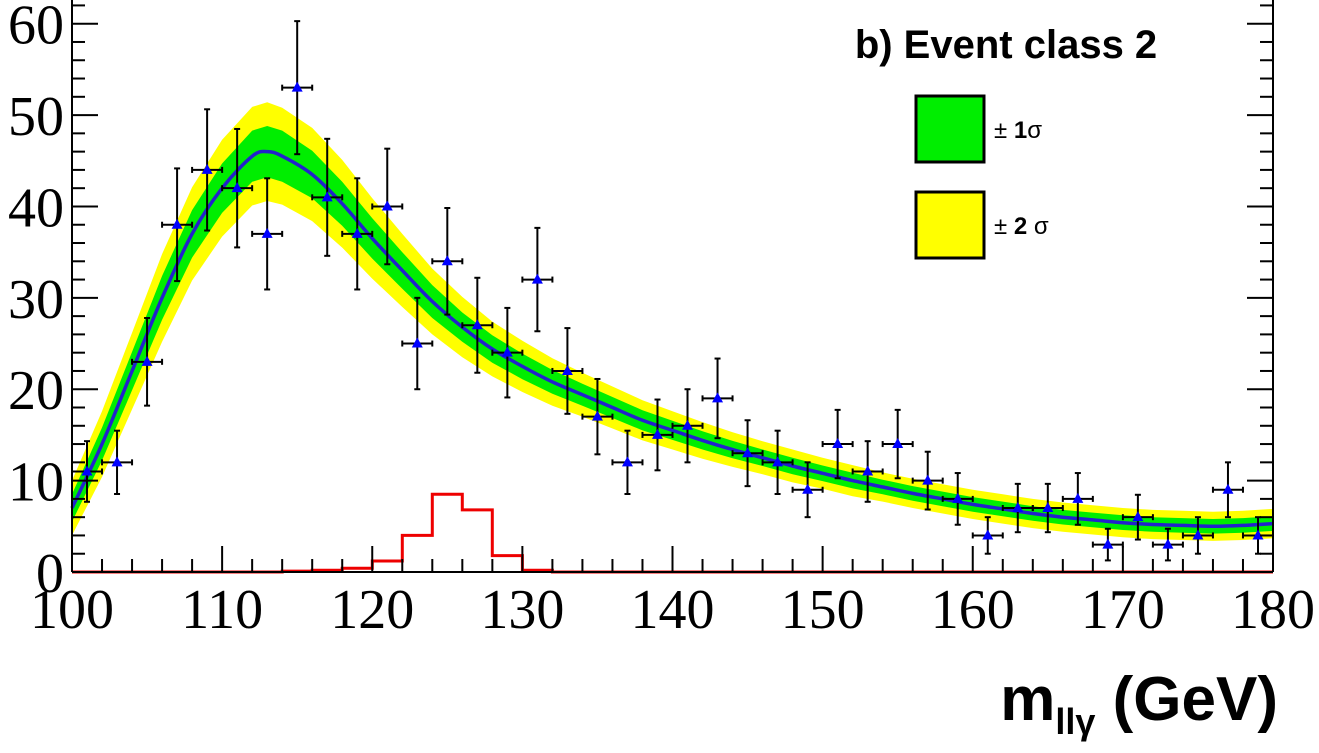 The image size is (1319, 753). I want to click on x-tick-label: 130, so click(522, 610).